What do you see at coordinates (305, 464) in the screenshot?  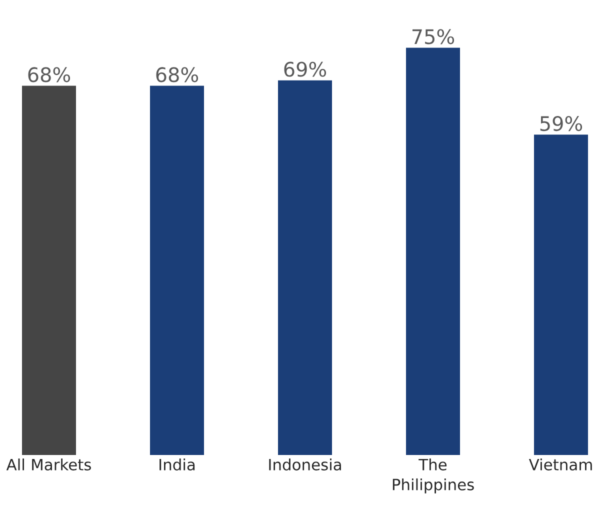 I see `x-tick-label: Indonesia` at bounding box center [305, 464].